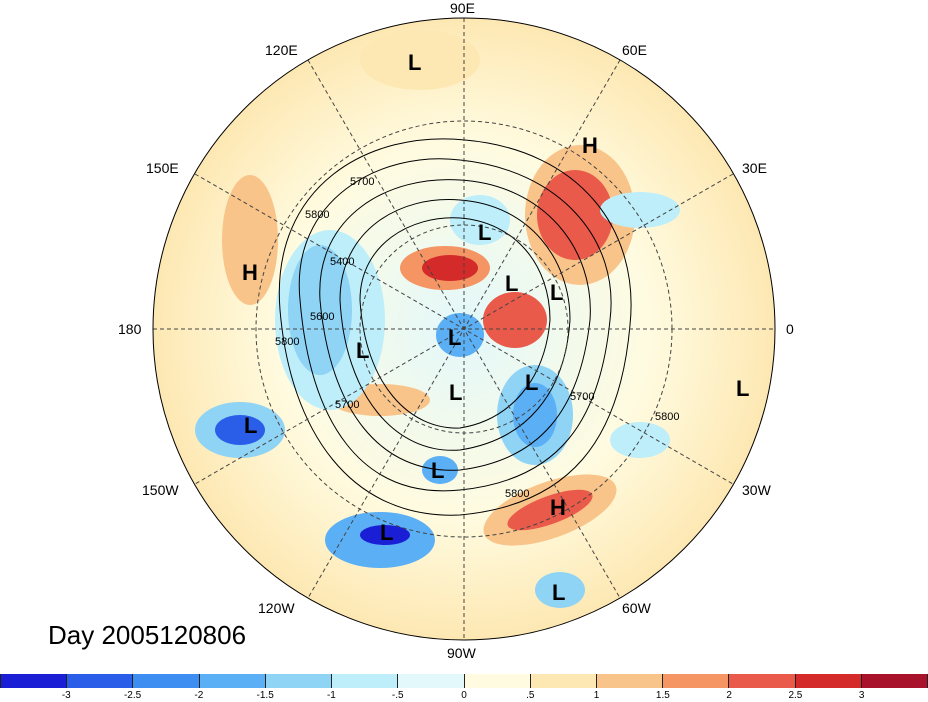 The width and height of the screenshot is (928, 702). What do you see at coordinates (281, 50) in the screenshot?
I see `lon-label-120e: 120E` at bounding box center [281, 50].